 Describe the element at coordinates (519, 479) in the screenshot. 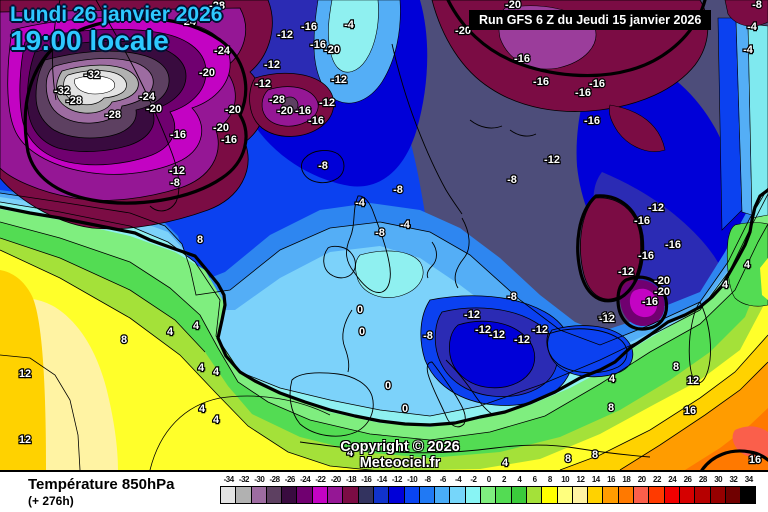

I see `scale-tick-label: 4` at that location.